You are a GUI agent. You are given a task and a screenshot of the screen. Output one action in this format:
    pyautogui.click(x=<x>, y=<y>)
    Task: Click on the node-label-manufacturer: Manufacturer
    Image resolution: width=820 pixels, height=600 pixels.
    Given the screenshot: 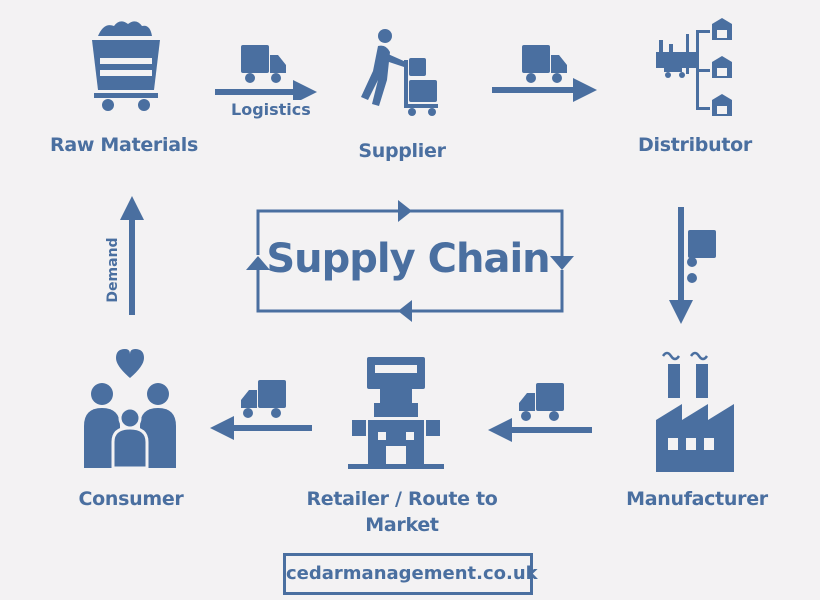 What is the action you would take?
    pyautogui.click(x=697, y=499)
    